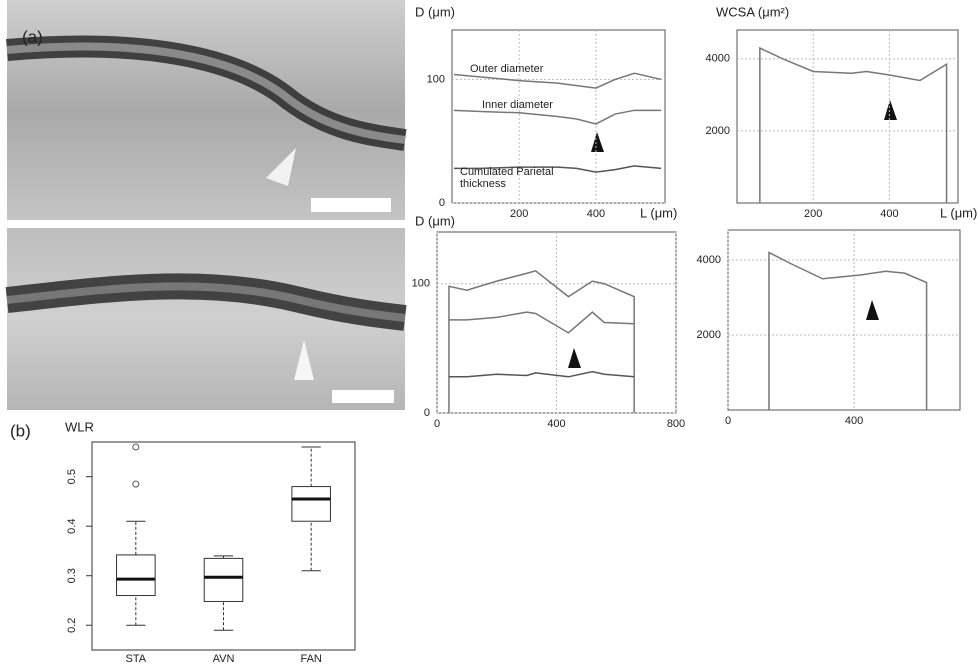 Image resolution: width=978 pixels, height=666 pixels. Describe the element at coordinates (206, 110) in the screenshot. I see `micrograph-top` at that location.